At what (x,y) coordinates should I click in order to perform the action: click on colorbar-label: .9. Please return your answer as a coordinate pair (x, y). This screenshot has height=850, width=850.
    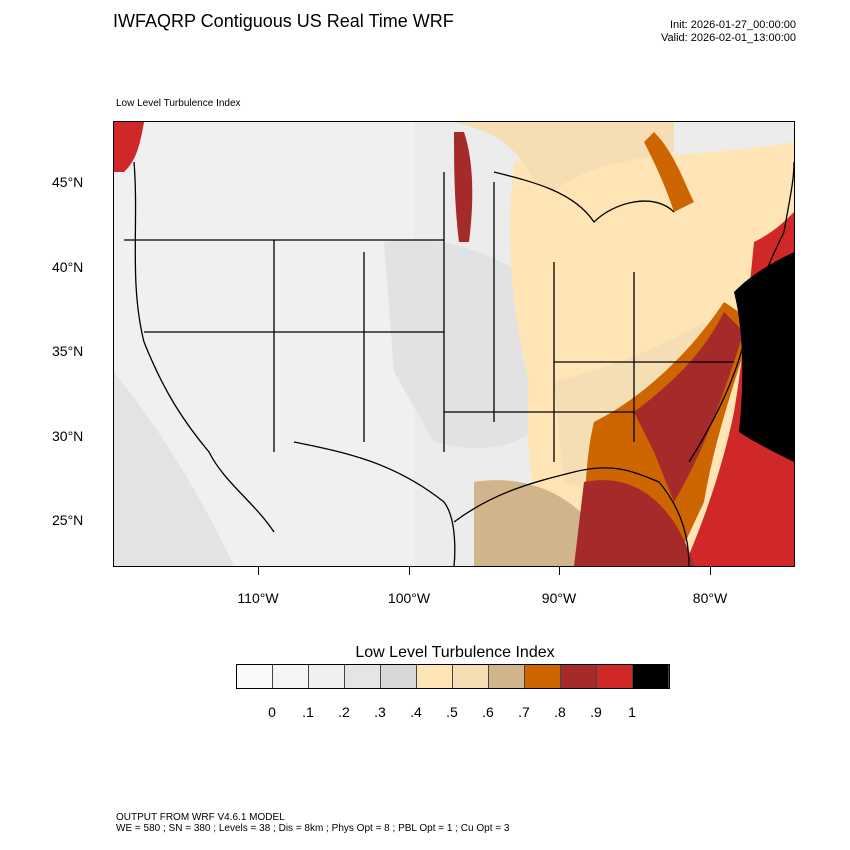
    Looking at the image, I should click on (596, 712).